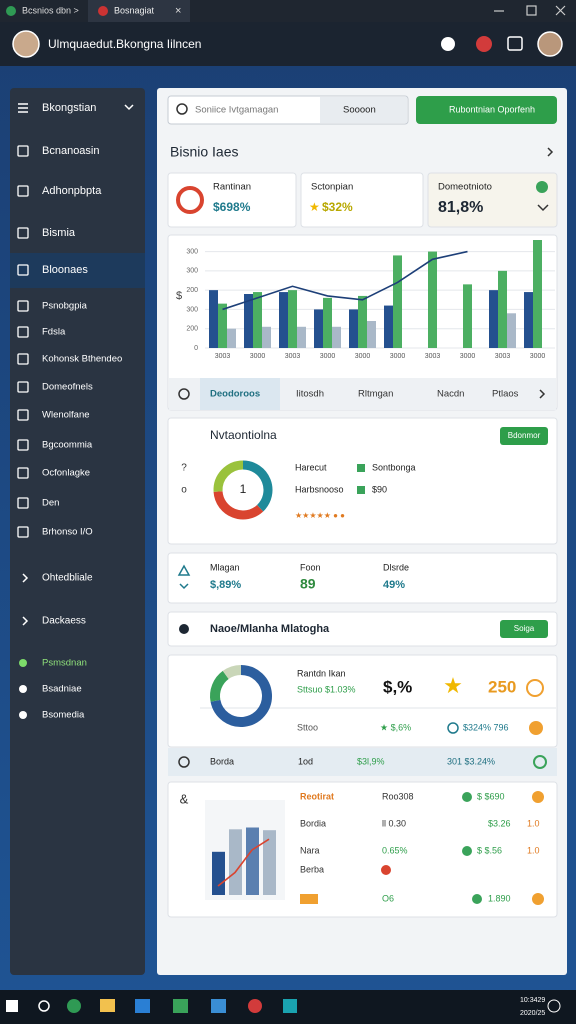 The image size is (576, 1024). What do you see at coordinates (283, 1006) in the screenshot?
I see `taskbar-icons` at bounding box center [283, 1006].